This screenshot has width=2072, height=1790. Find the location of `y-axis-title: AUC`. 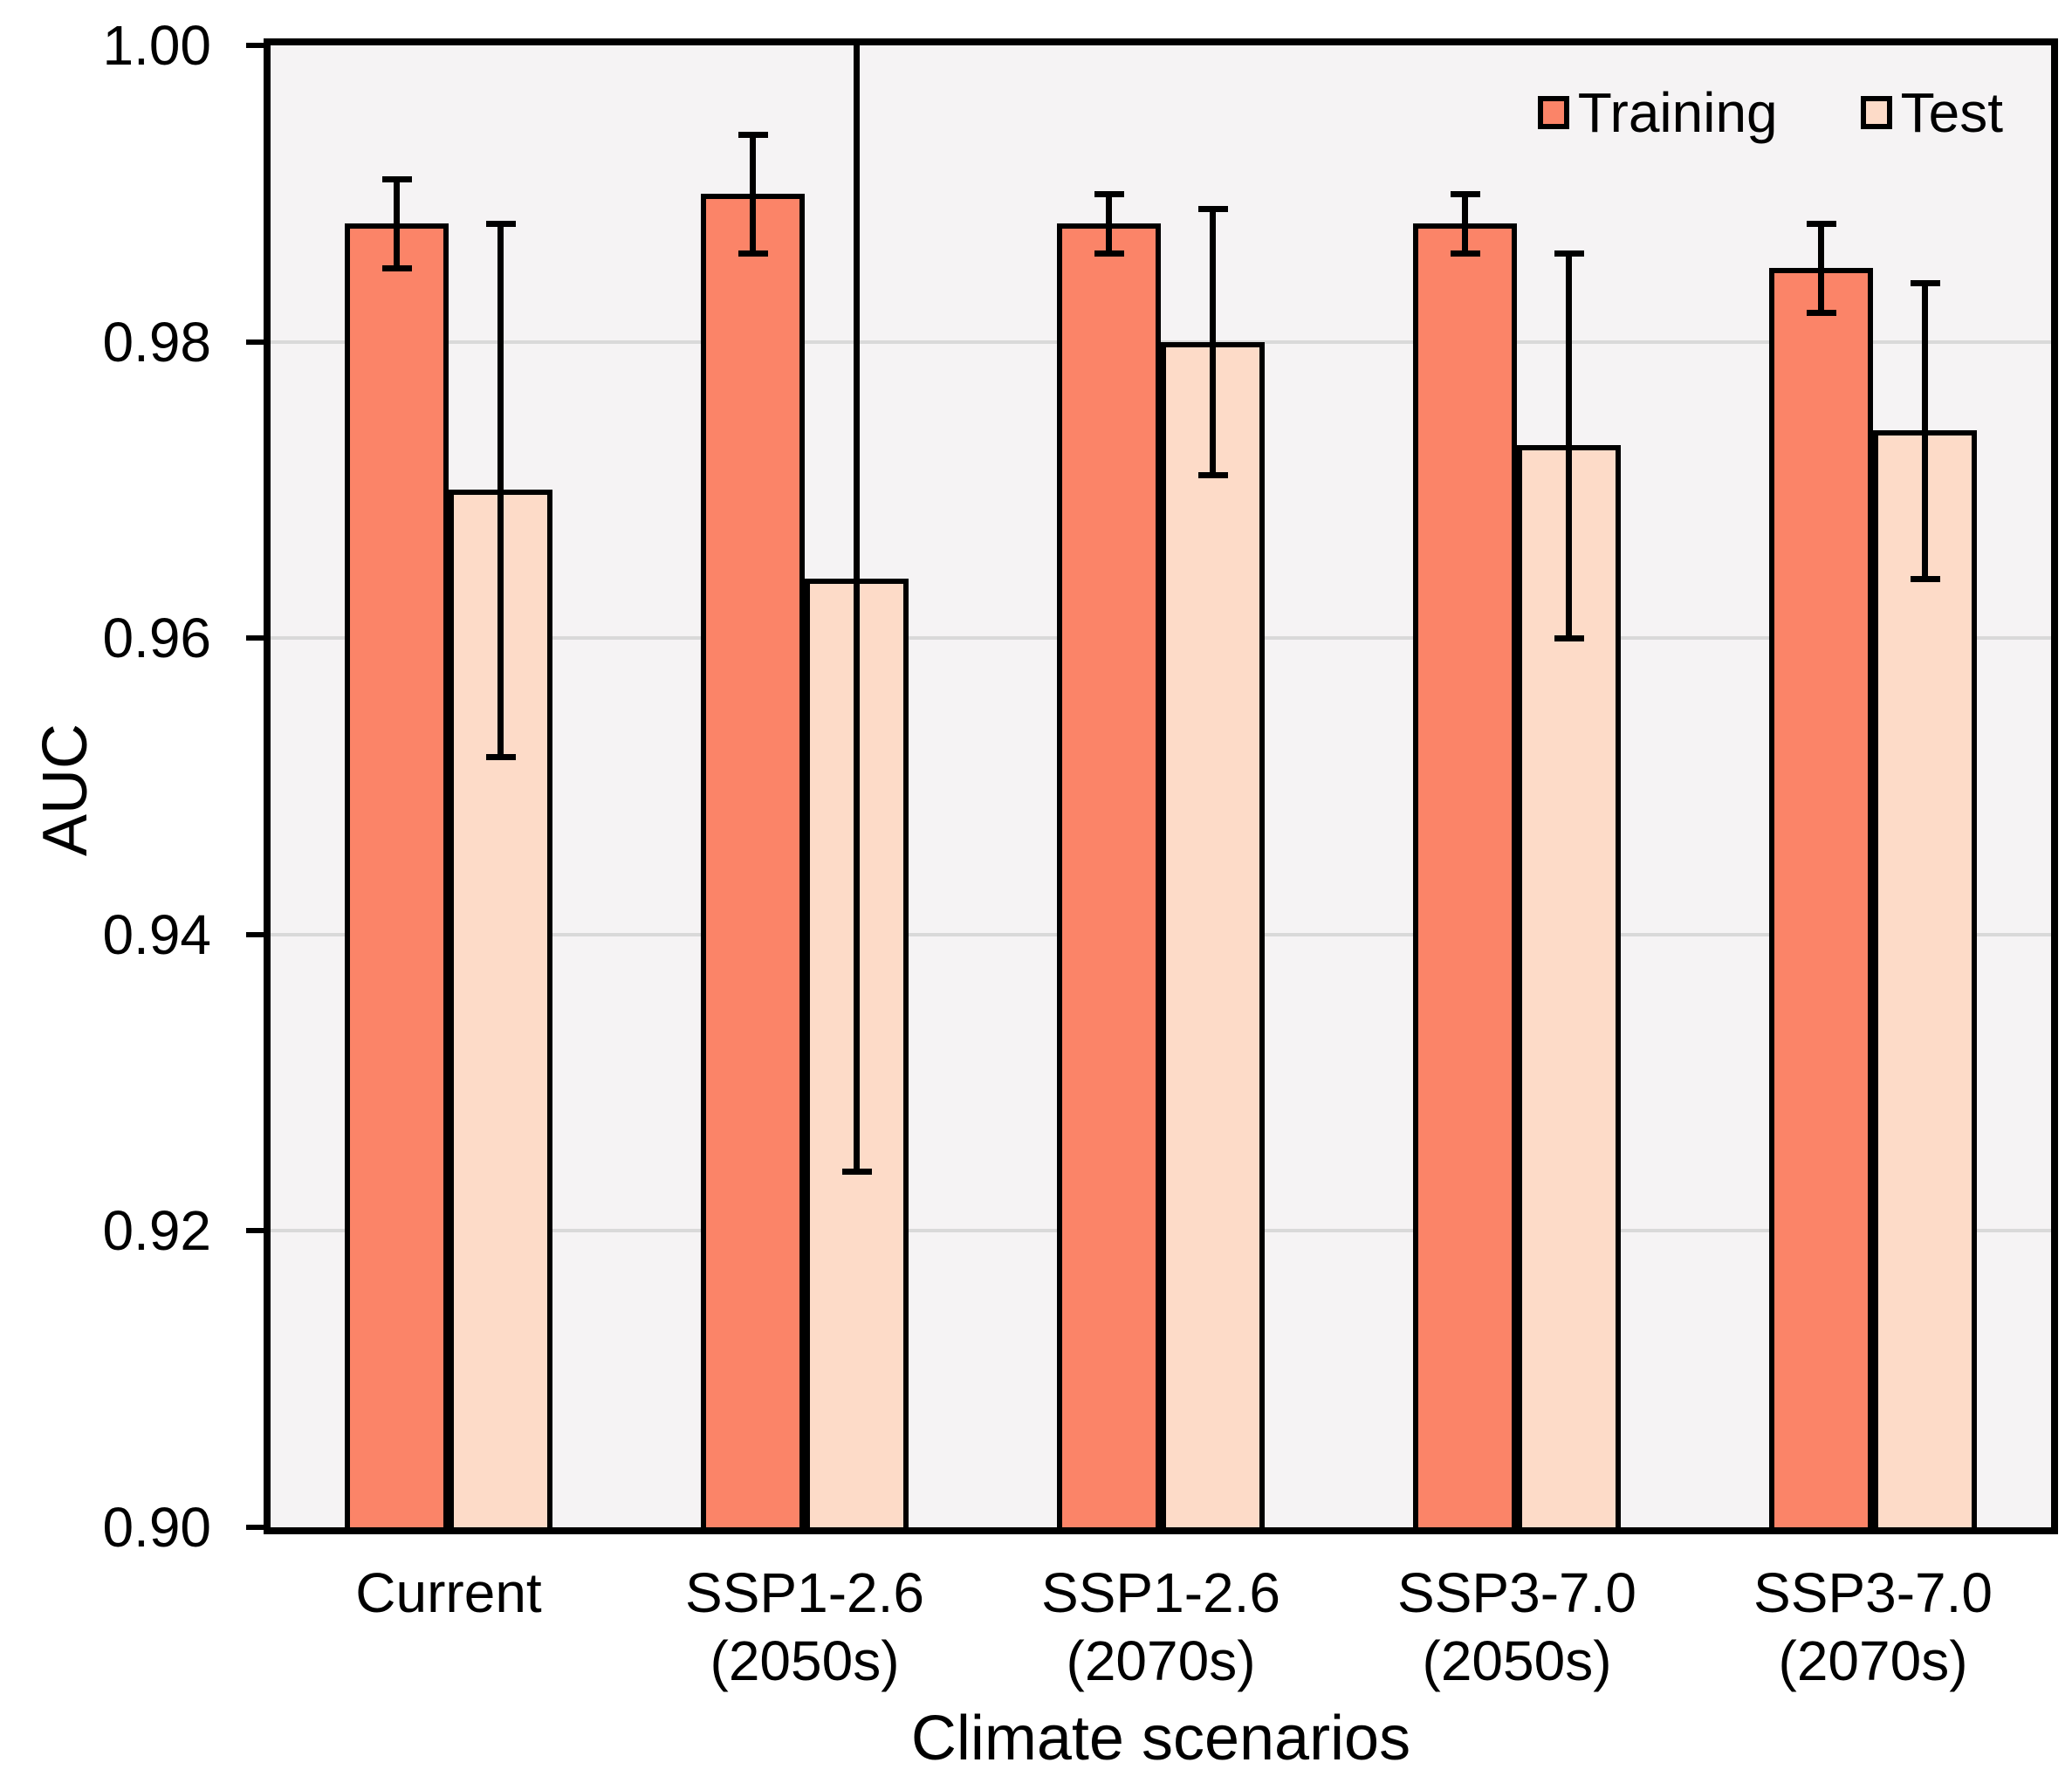

y-axis-title: AUC is located at coordinates (65, 790).